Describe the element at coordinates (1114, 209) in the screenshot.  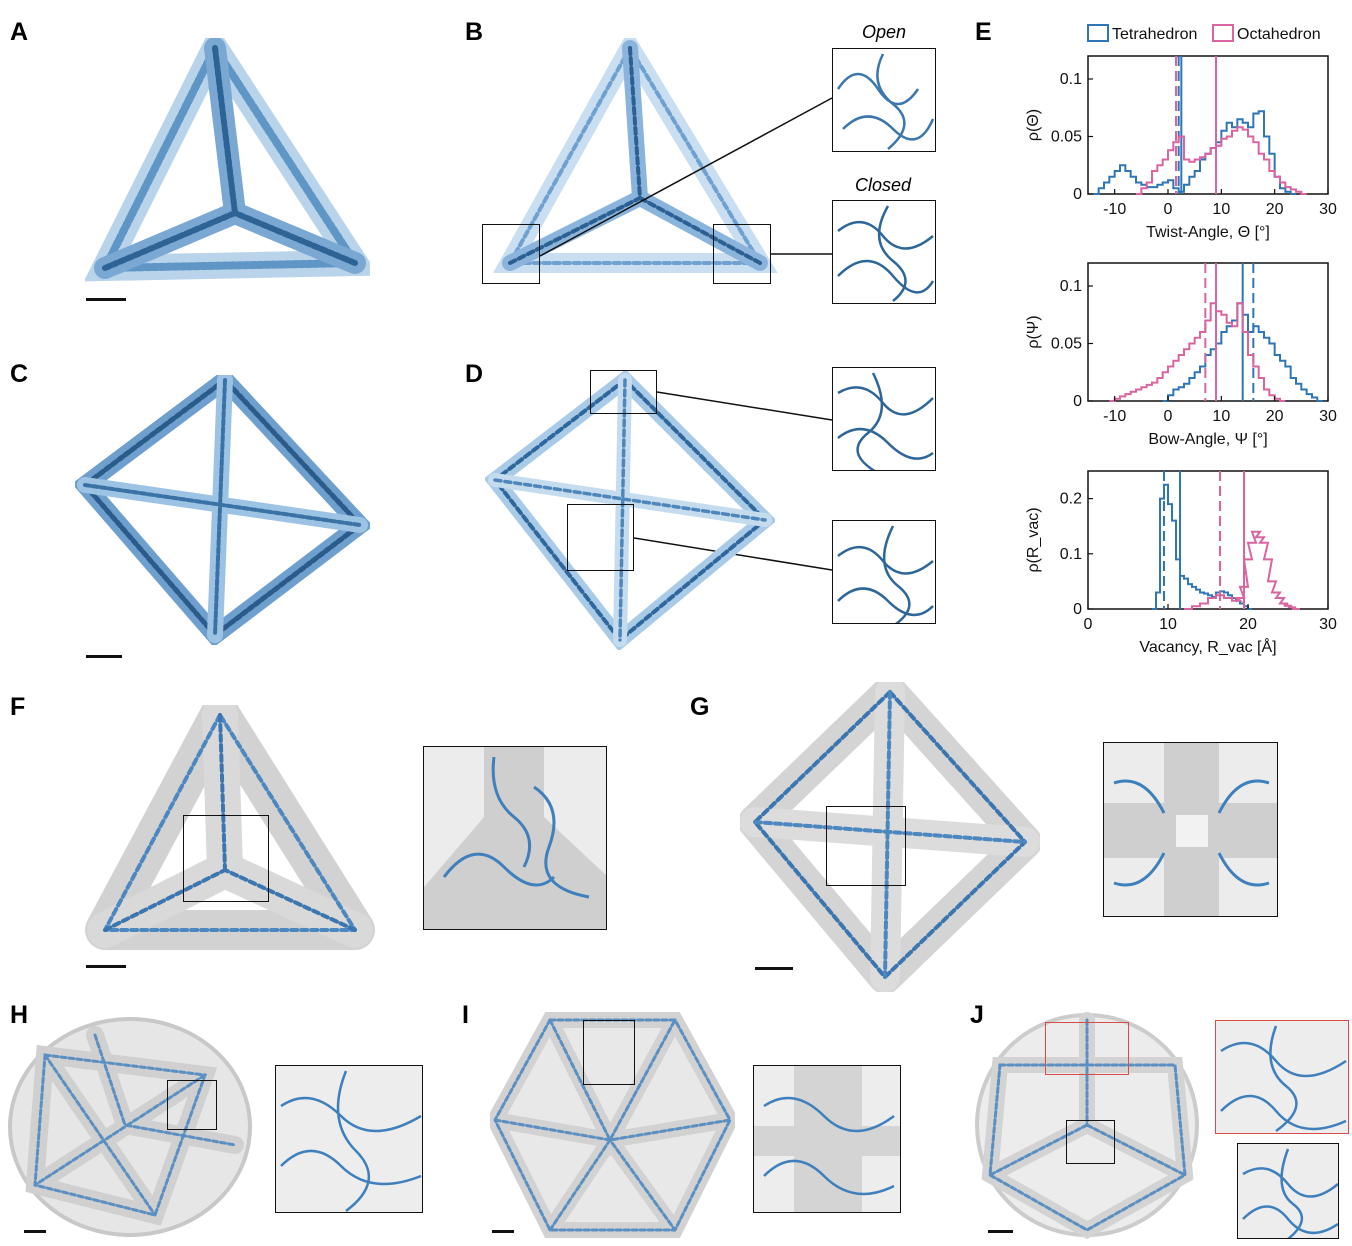
I see `x-tick-label-0-0: -10` at that location.